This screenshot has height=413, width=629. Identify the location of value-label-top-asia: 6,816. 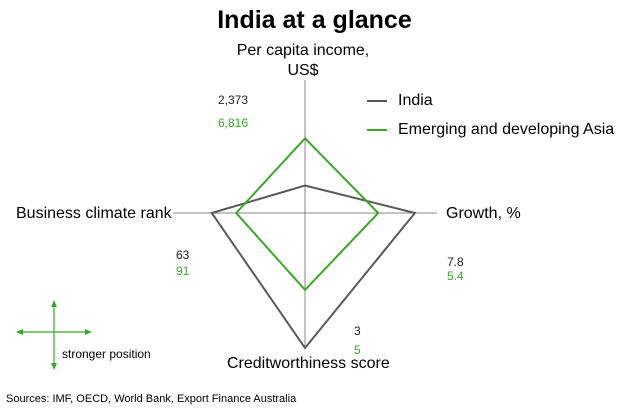
(233, 123).